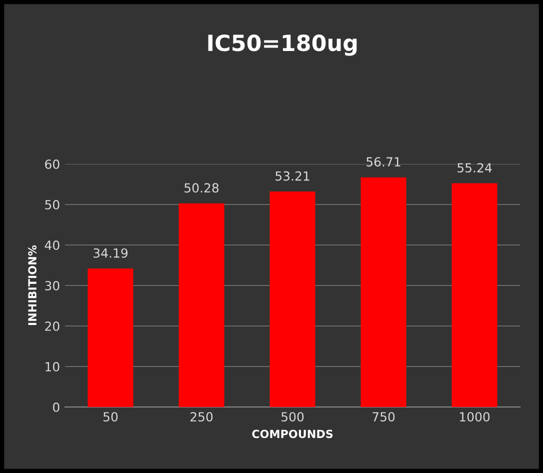 The image size is (543, 473). What do you see at coordinates (475, 417) in the screenshot?
I see `x-tick-label: 1000` at bounding box center [475, 417].